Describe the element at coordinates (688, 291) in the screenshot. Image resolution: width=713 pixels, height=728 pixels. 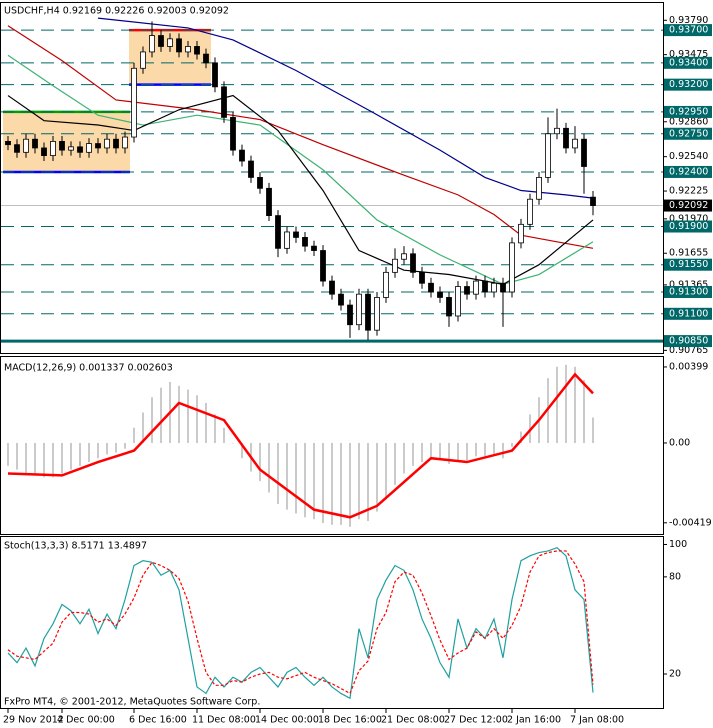
I see `level-label: 0.91300` at that location.